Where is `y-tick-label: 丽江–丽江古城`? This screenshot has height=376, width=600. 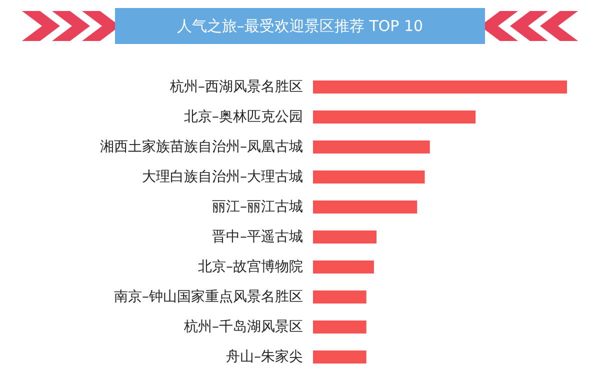 y-tick-label: 丽江–丽江古城 is located at coordinates (257, 207).